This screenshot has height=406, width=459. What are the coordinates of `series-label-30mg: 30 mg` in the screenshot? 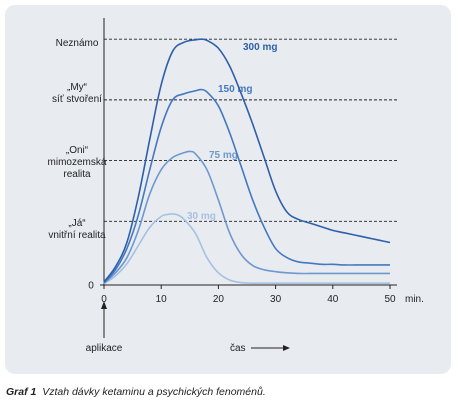 It's located at (201, 216).